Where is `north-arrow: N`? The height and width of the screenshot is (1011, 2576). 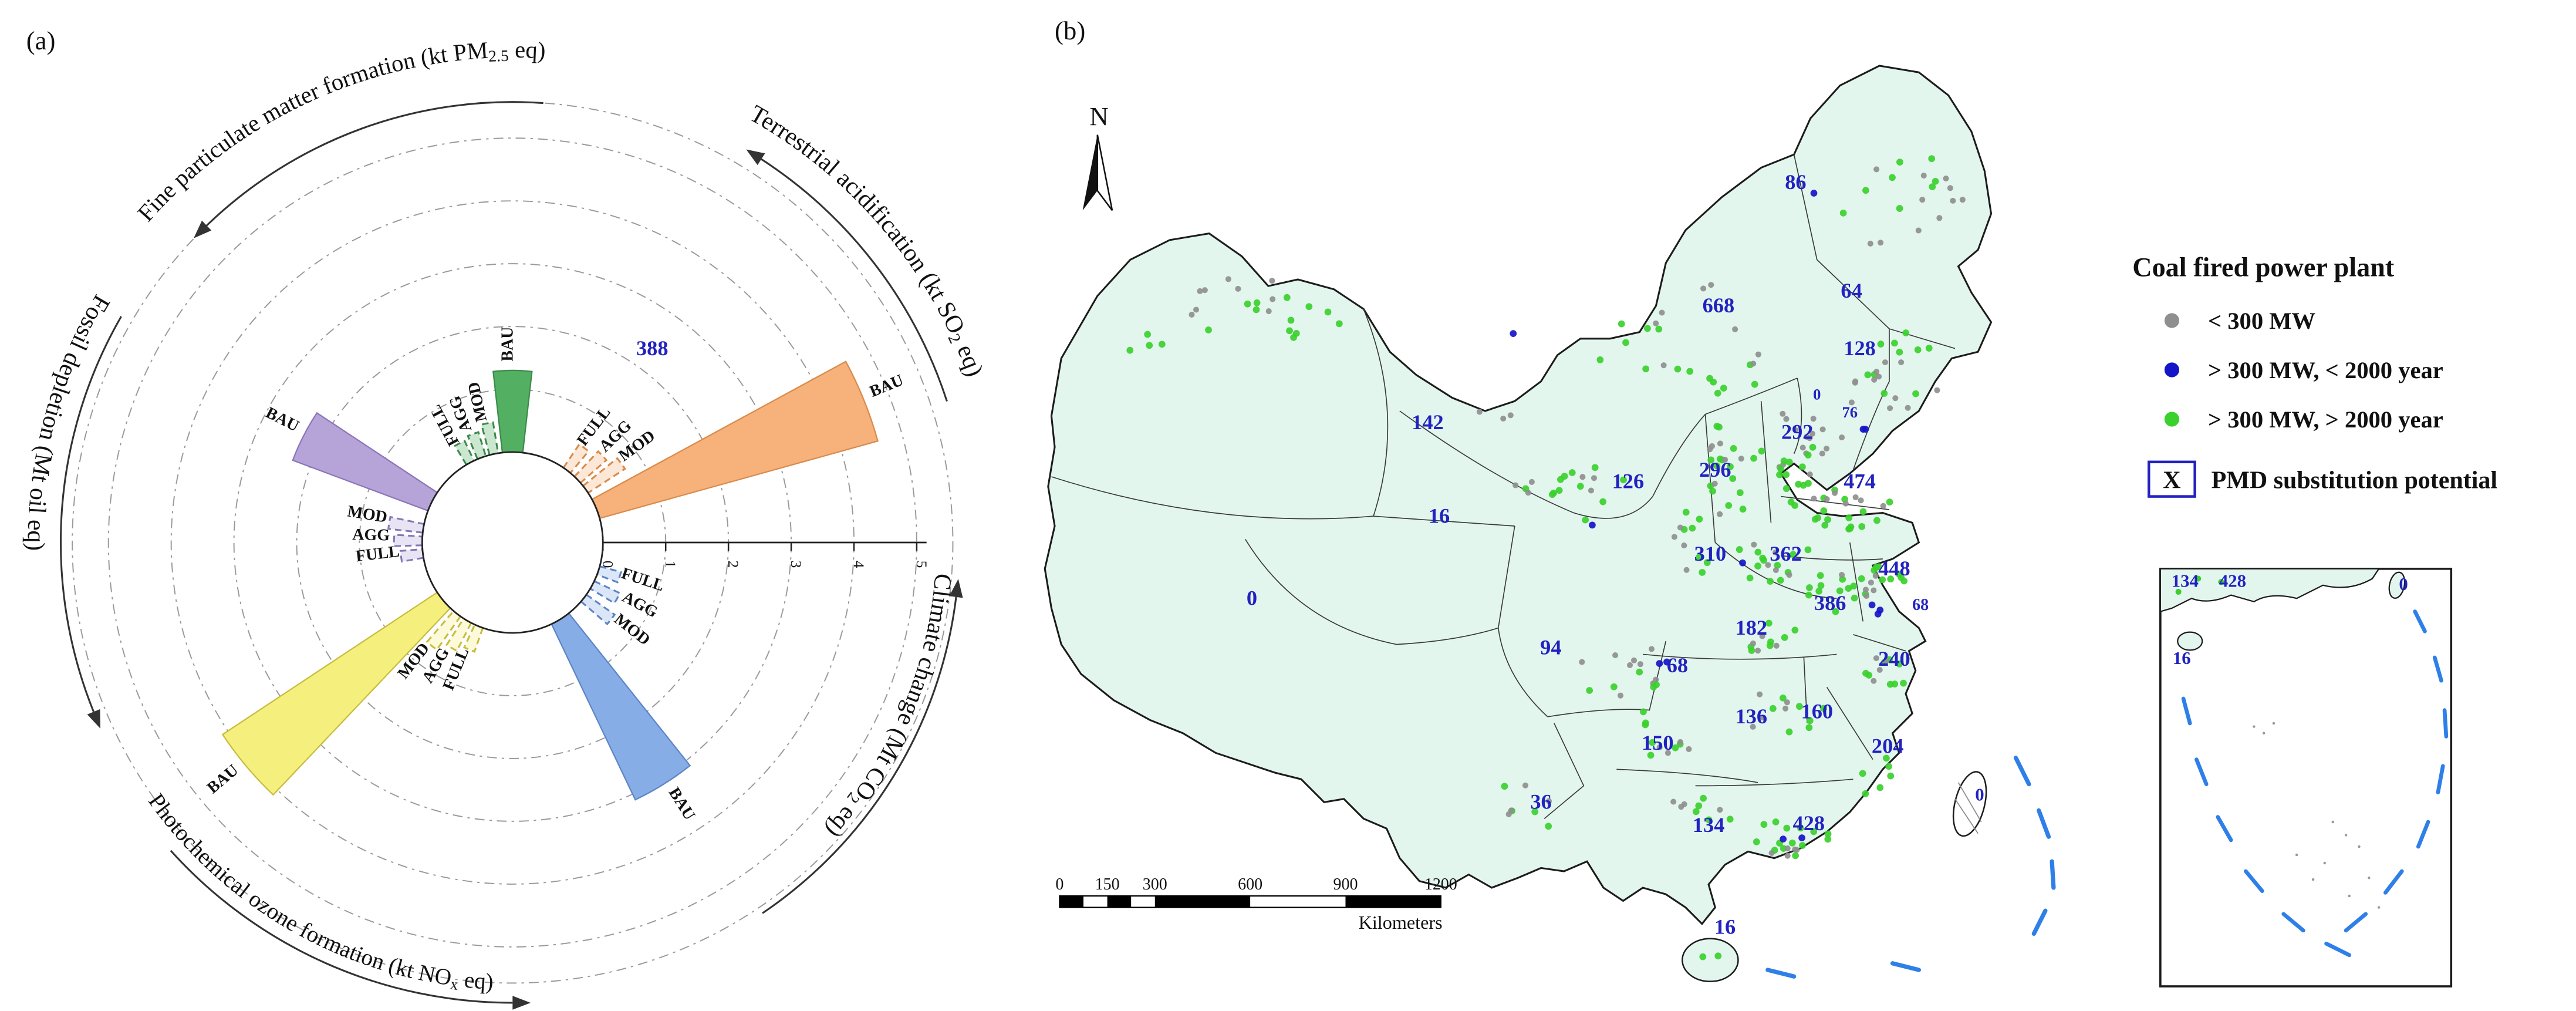
north-arrow: N is located at coordinates (1097, 156).